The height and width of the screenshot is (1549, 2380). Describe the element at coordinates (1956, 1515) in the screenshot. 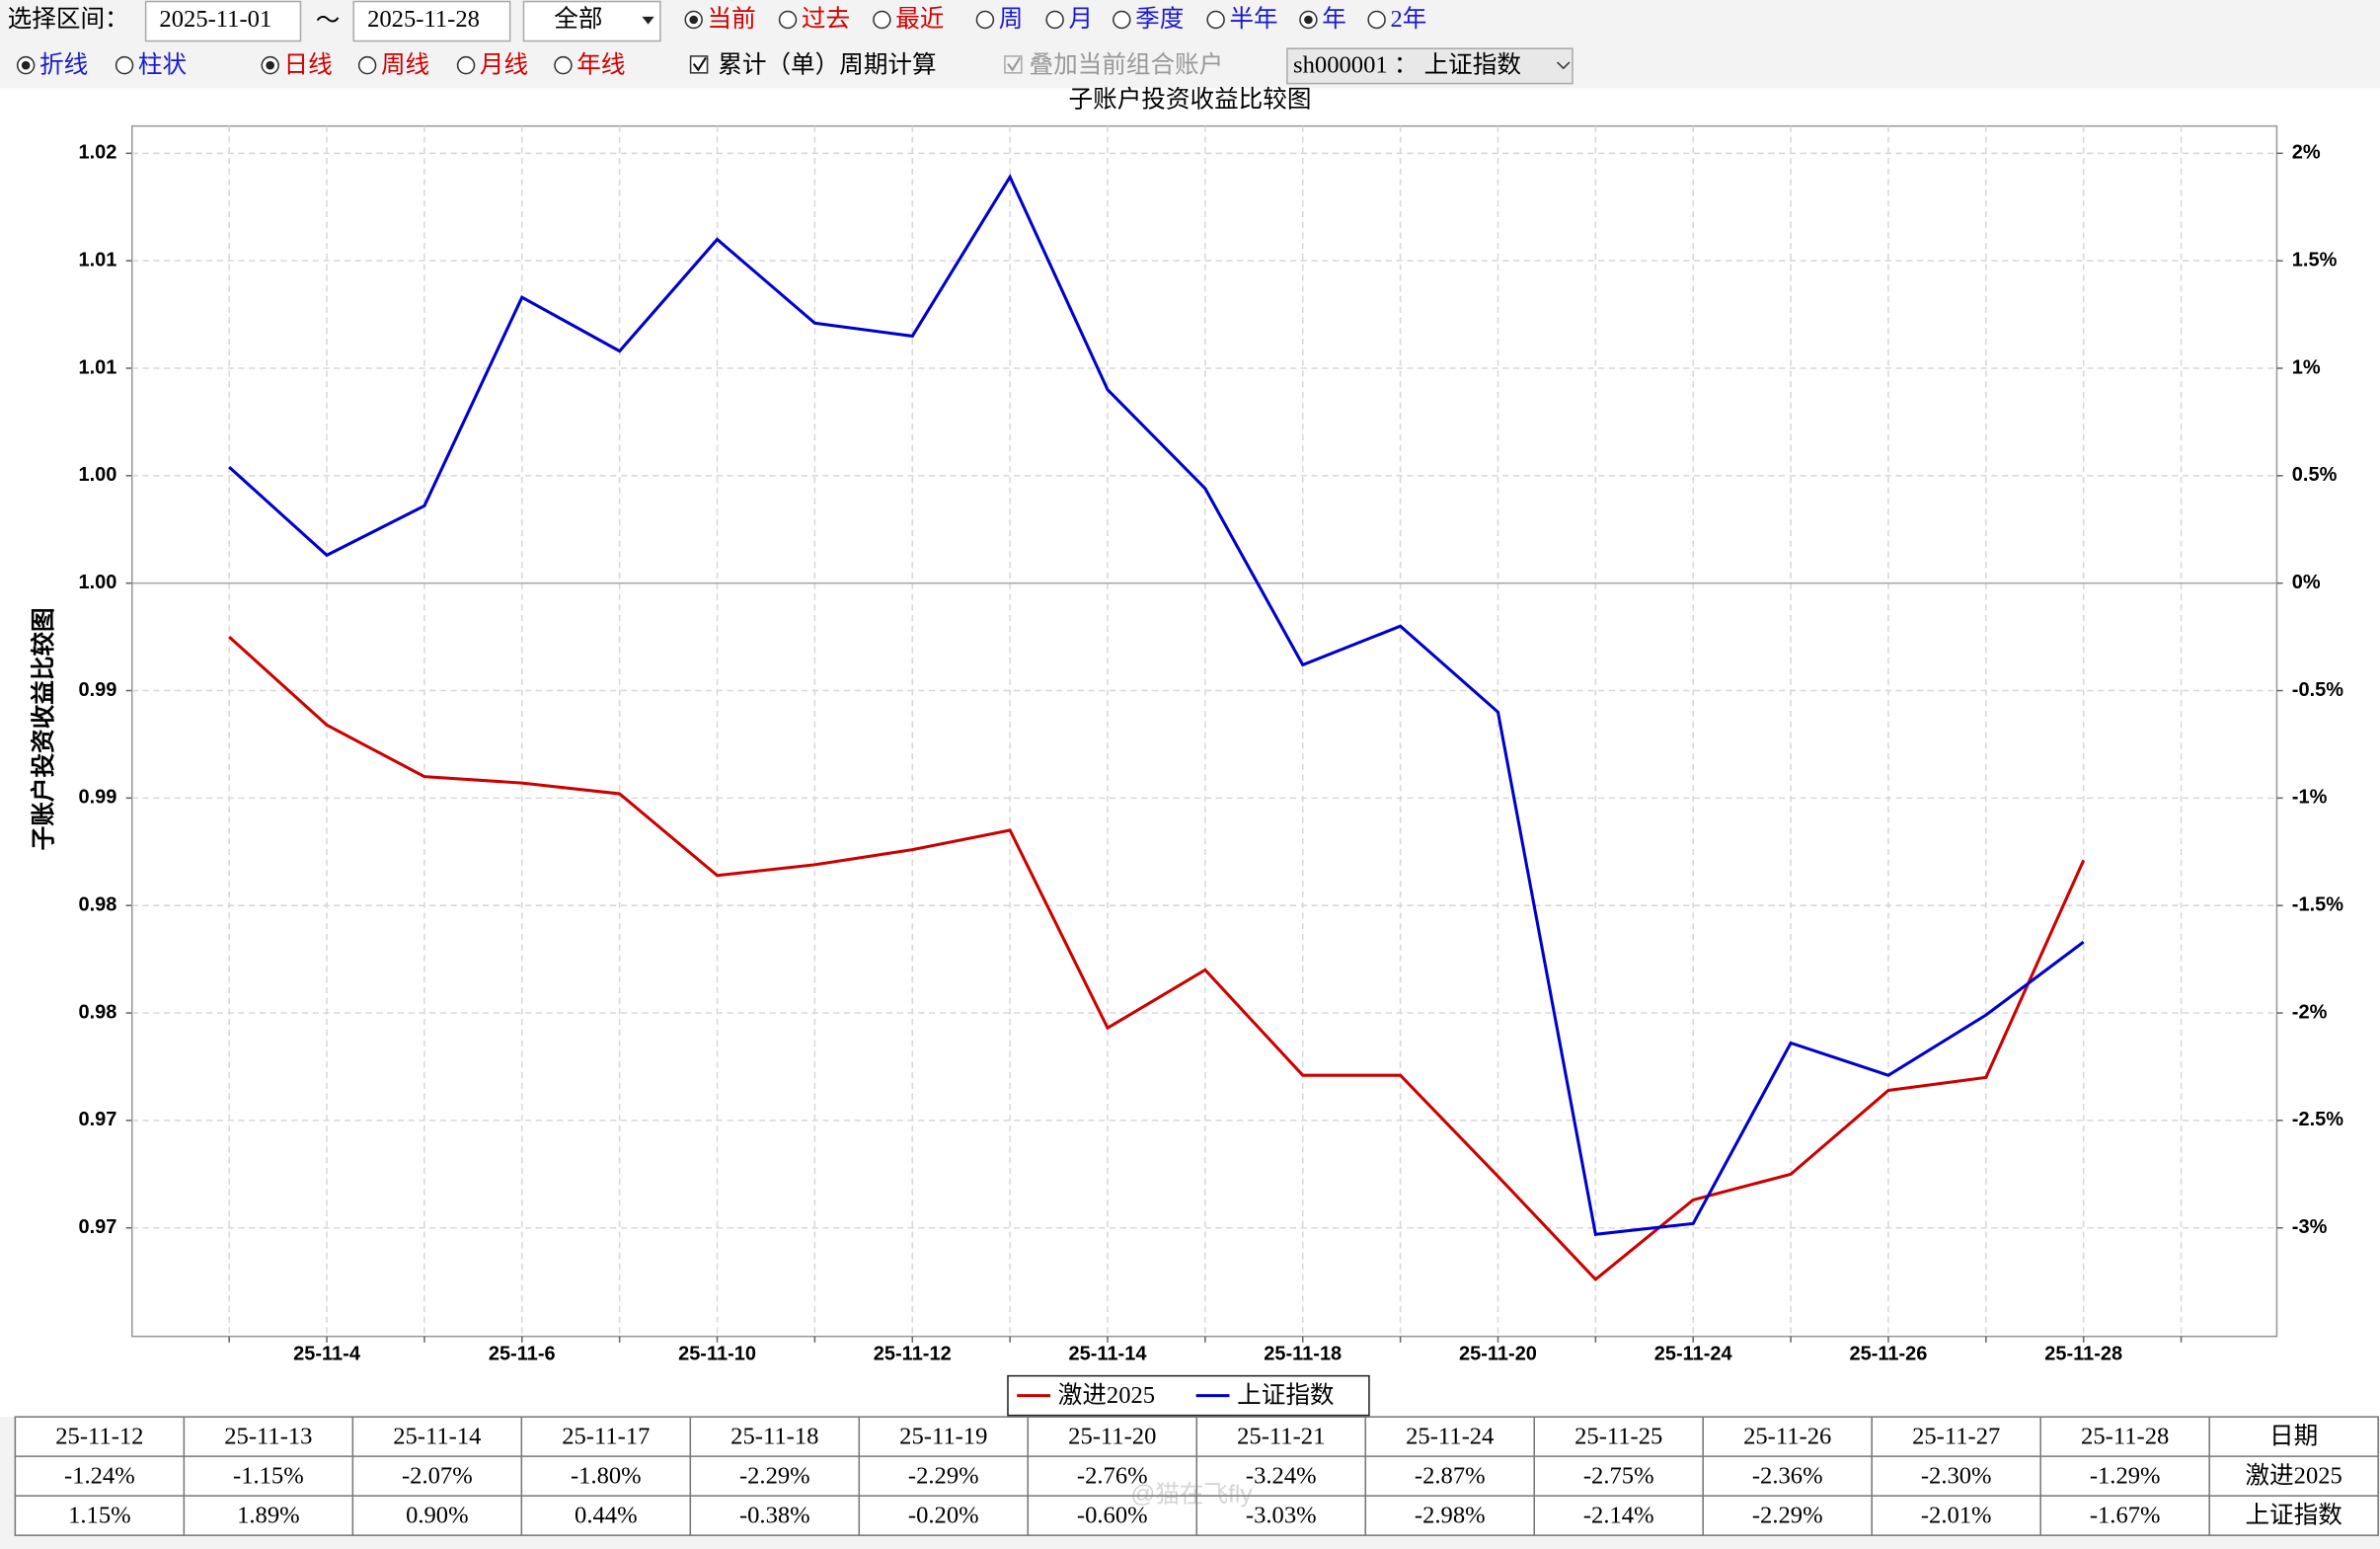

I see `table-cell: -2.01%` at that location.